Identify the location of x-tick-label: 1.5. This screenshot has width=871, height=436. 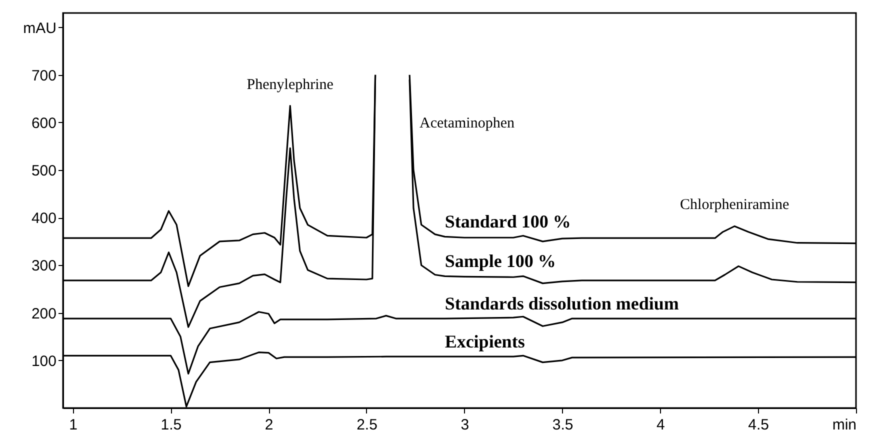
(171, 425).